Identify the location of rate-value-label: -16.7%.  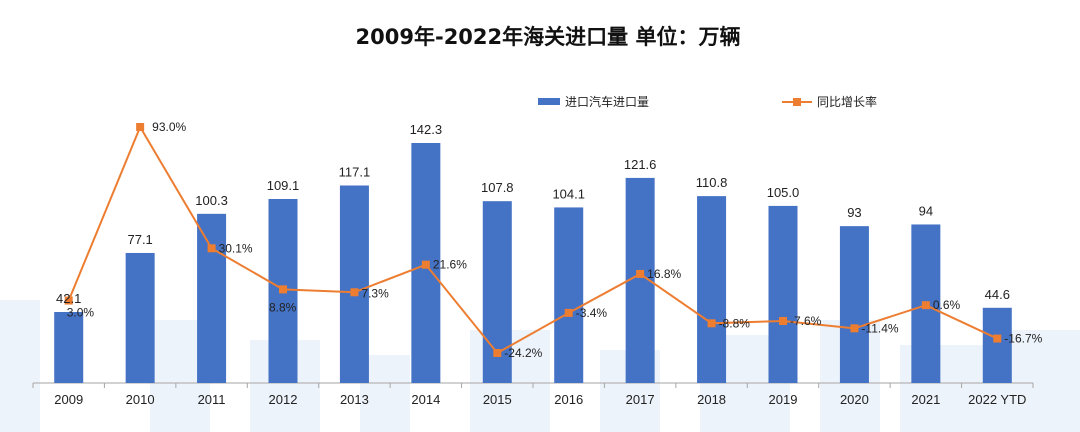
(1023, 339).